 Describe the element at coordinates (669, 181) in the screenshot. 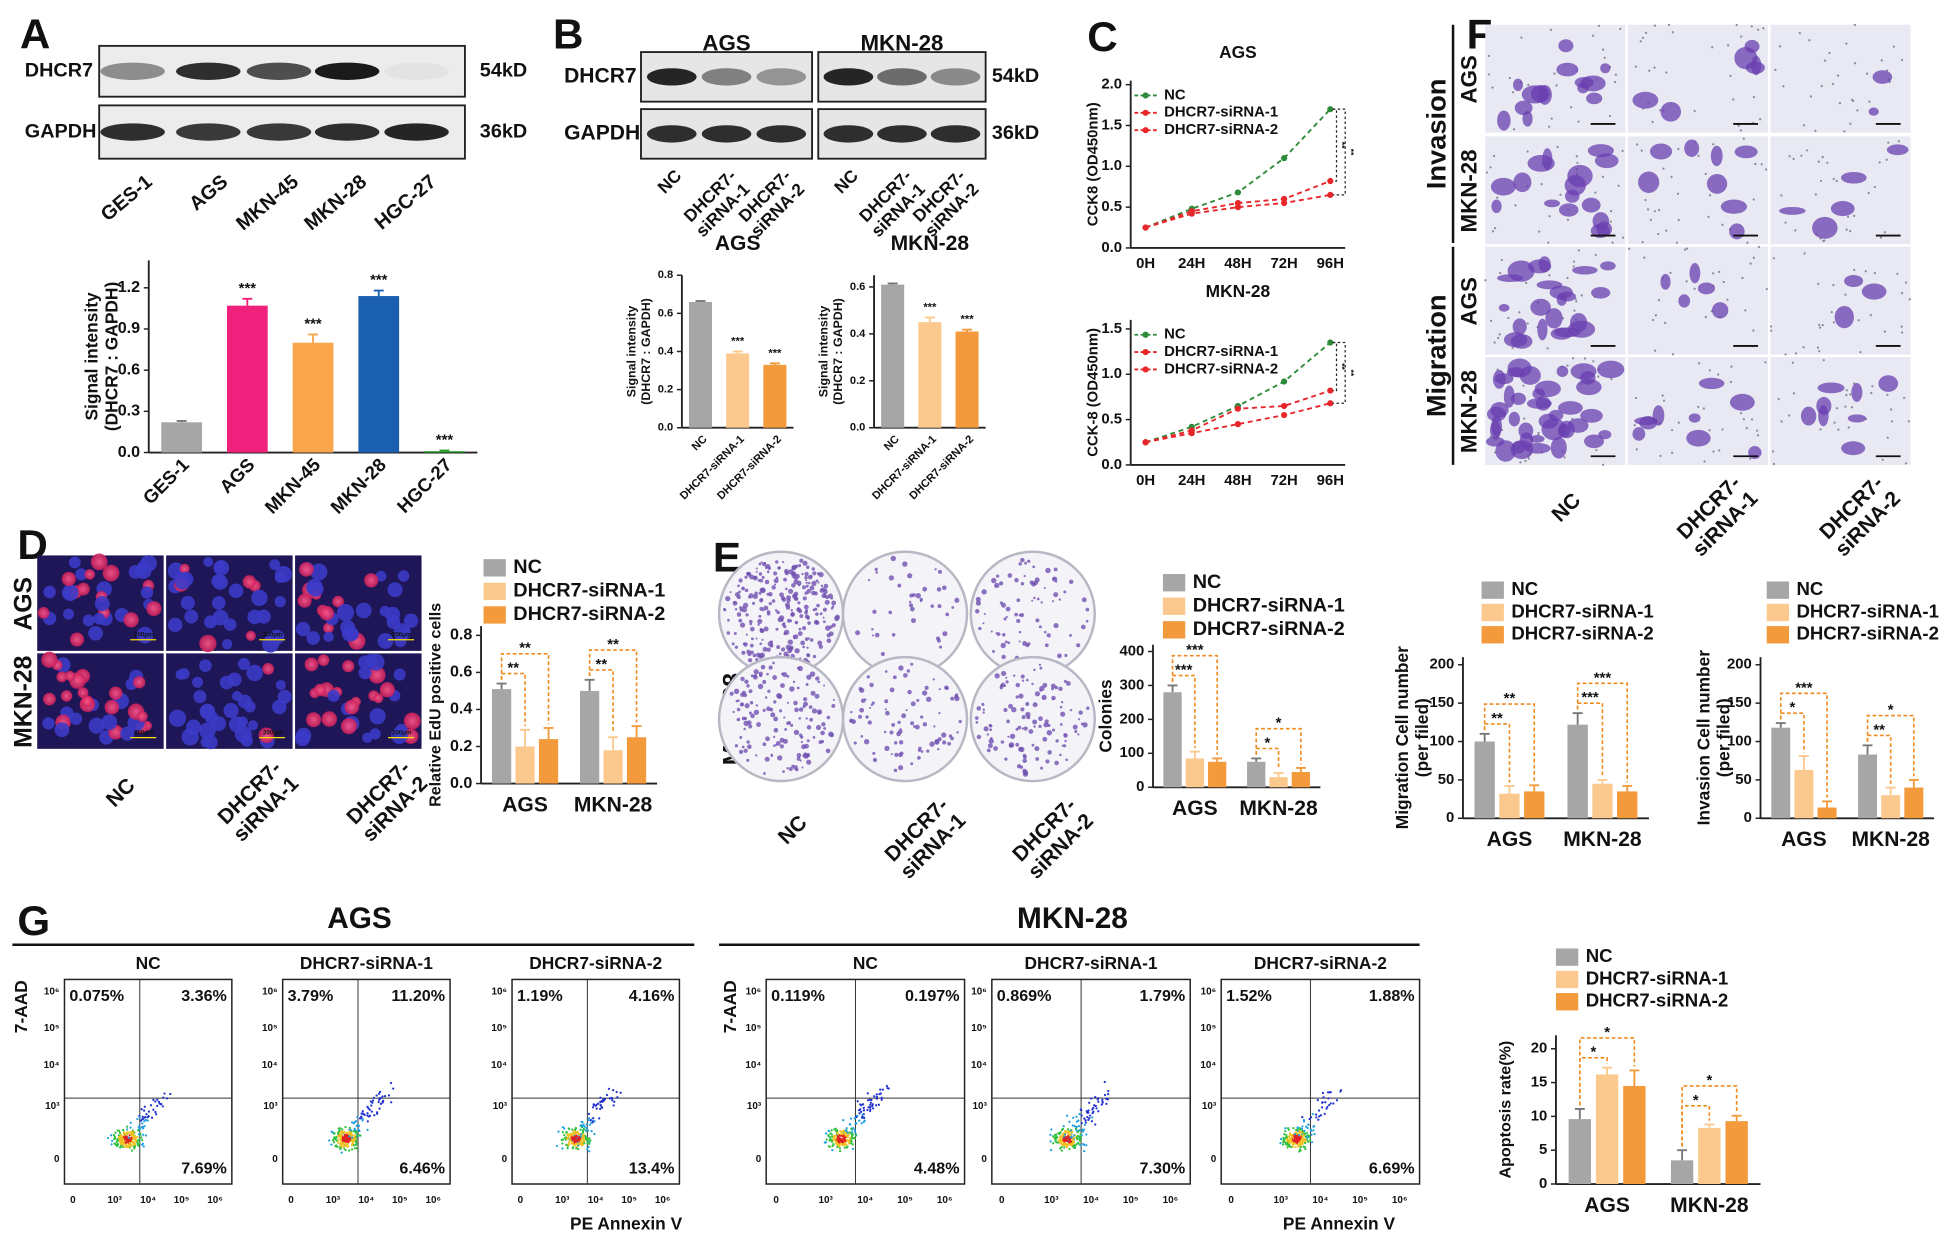

I see `lane-label: NC` at that location.